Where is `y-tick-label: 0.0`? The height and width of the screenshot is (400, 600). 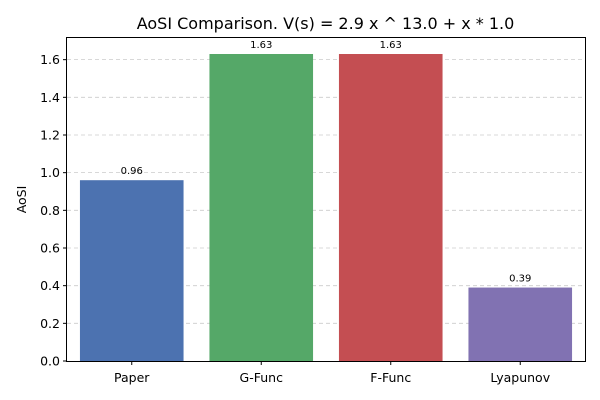
y-tick-label: 0.0 is located at coordinates (50, 361).